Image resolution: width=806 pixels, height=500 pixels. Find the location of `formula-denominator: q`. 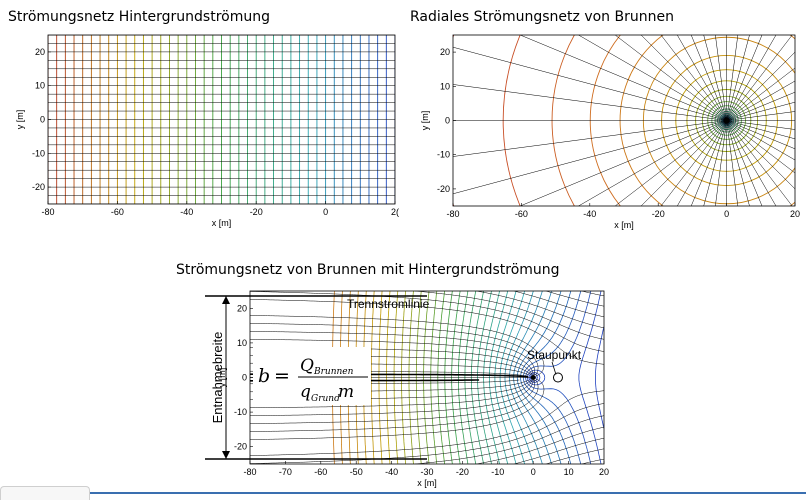

formula-denominator: q is located at coordinates (305, 392).